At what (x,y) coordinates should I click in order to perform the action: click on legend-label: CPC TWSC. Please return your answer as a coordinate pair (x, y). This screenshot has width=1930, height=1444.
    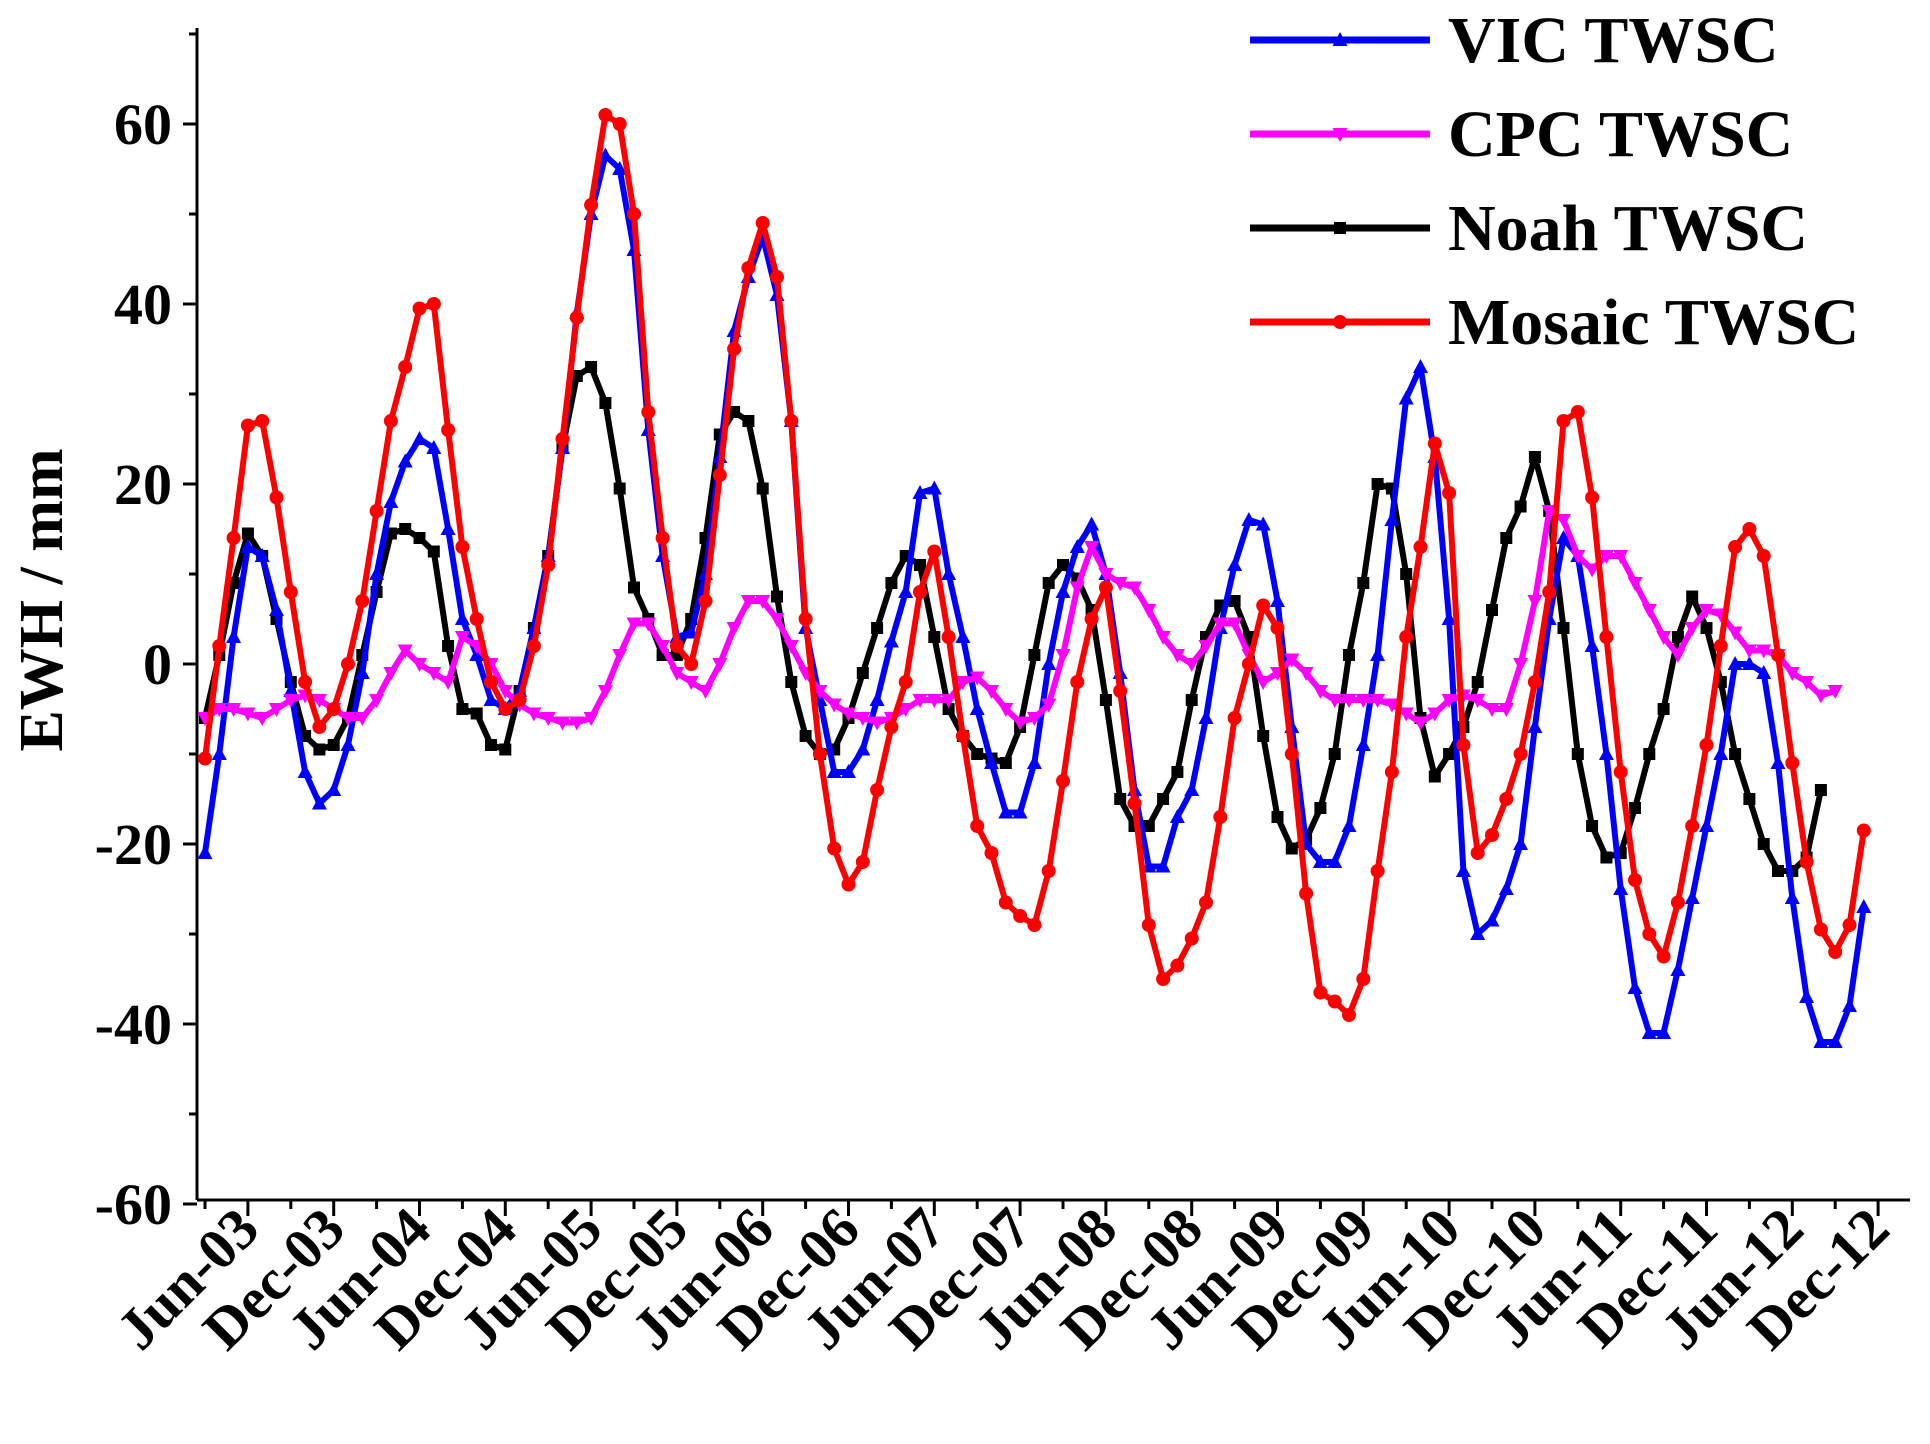
    Looking at the image, I should click on (1620, 134).